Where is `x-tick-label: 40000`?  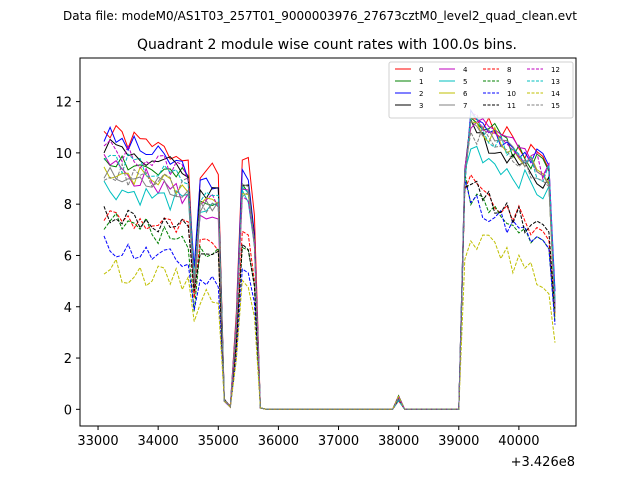
x-tick-label: 40000 is located at coordinates (518, 441).